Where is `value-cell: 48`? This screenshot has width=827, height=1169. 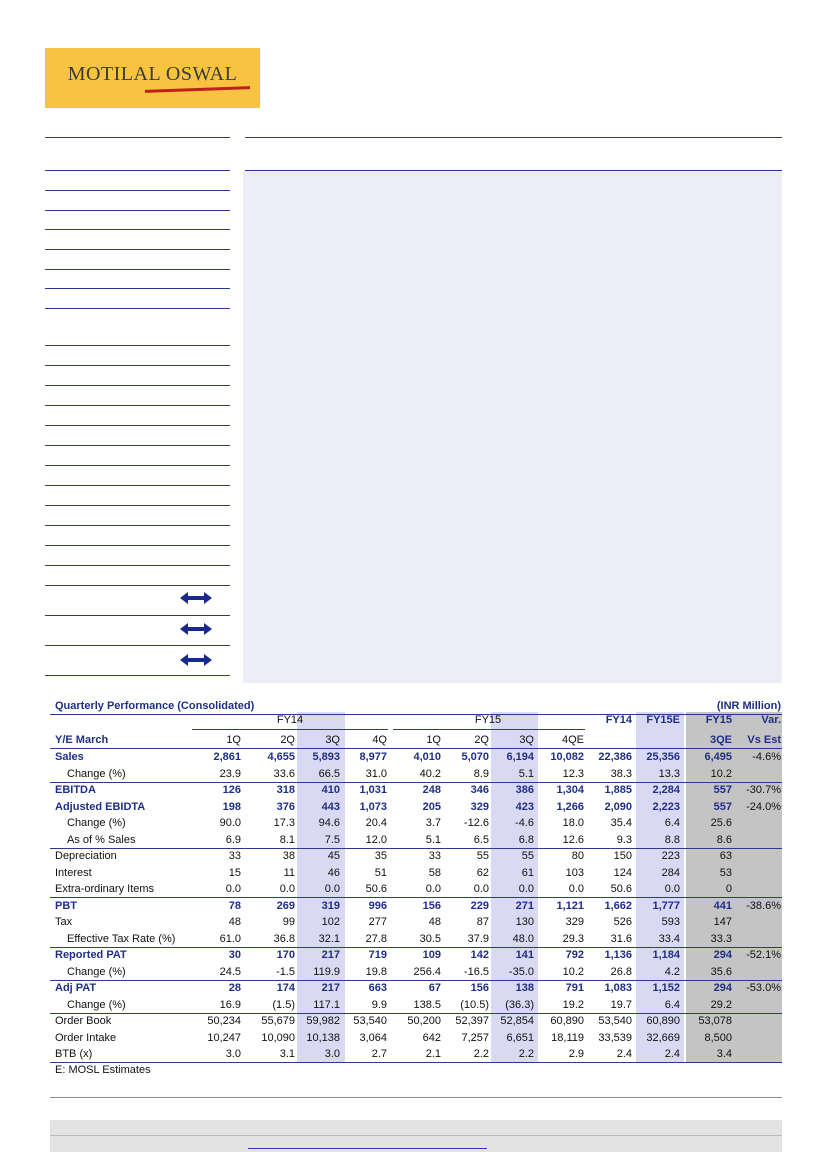
value-cell: 48 is located at coordinates (434, 922).